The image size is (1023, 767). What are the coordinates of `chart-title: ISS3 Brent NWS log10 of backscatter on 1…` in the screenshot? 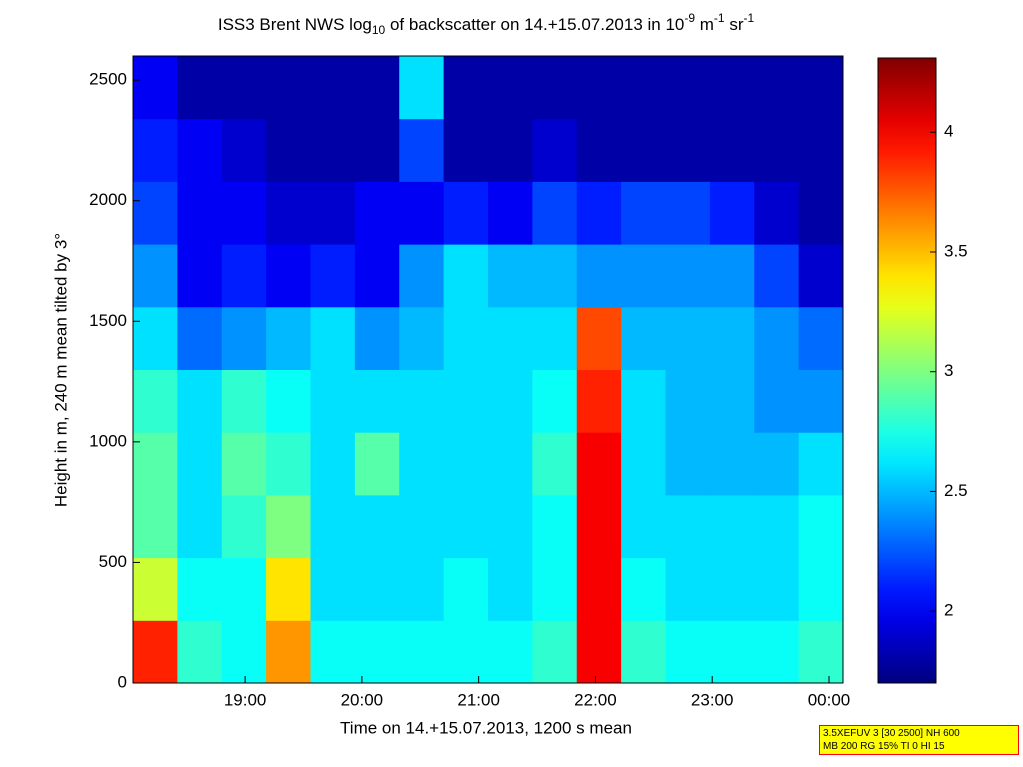 It's located at (486, 24).